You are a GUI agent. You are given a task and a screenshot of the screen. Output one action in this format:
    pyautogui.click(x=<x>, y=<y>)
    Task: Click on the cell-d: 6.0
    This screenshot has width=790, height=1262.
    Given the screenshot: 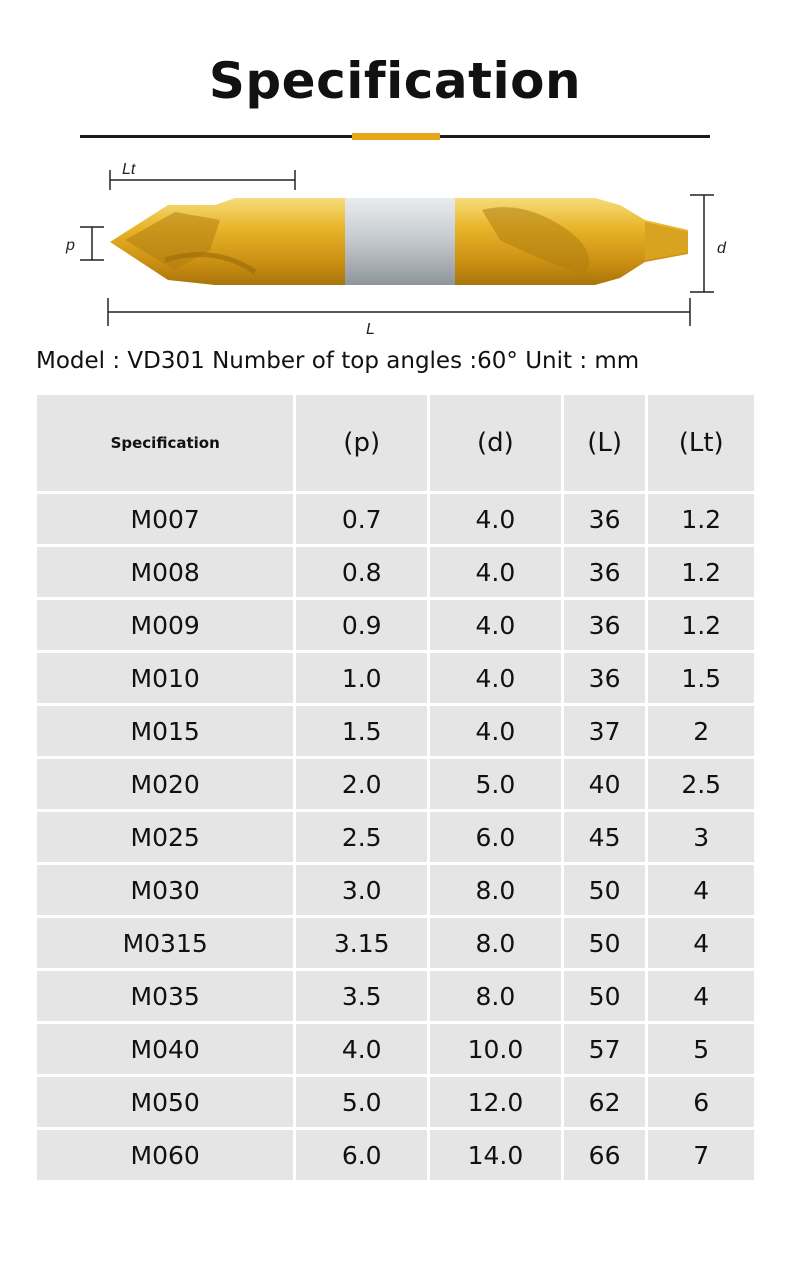 What is the action you would take?
    pyautogui.click(x=495, y=837)
    